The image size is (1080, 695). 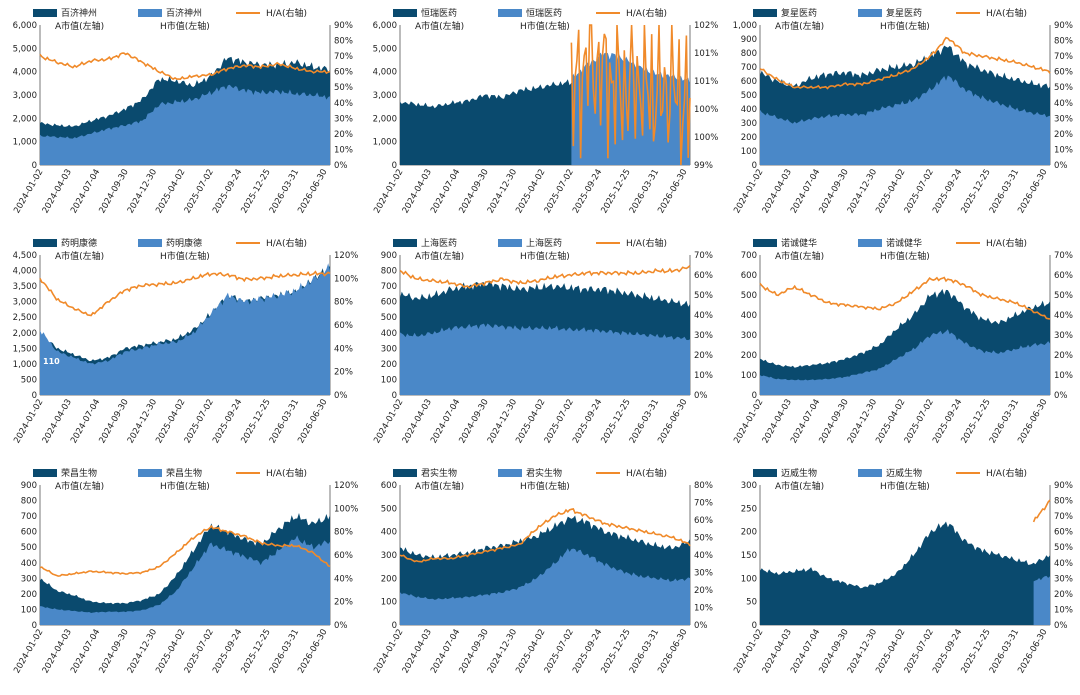 What do you see at coordinates (25, 256) in the screenshot?
I see `y-tick-label: 4,500` at bounding box center [25, 256].